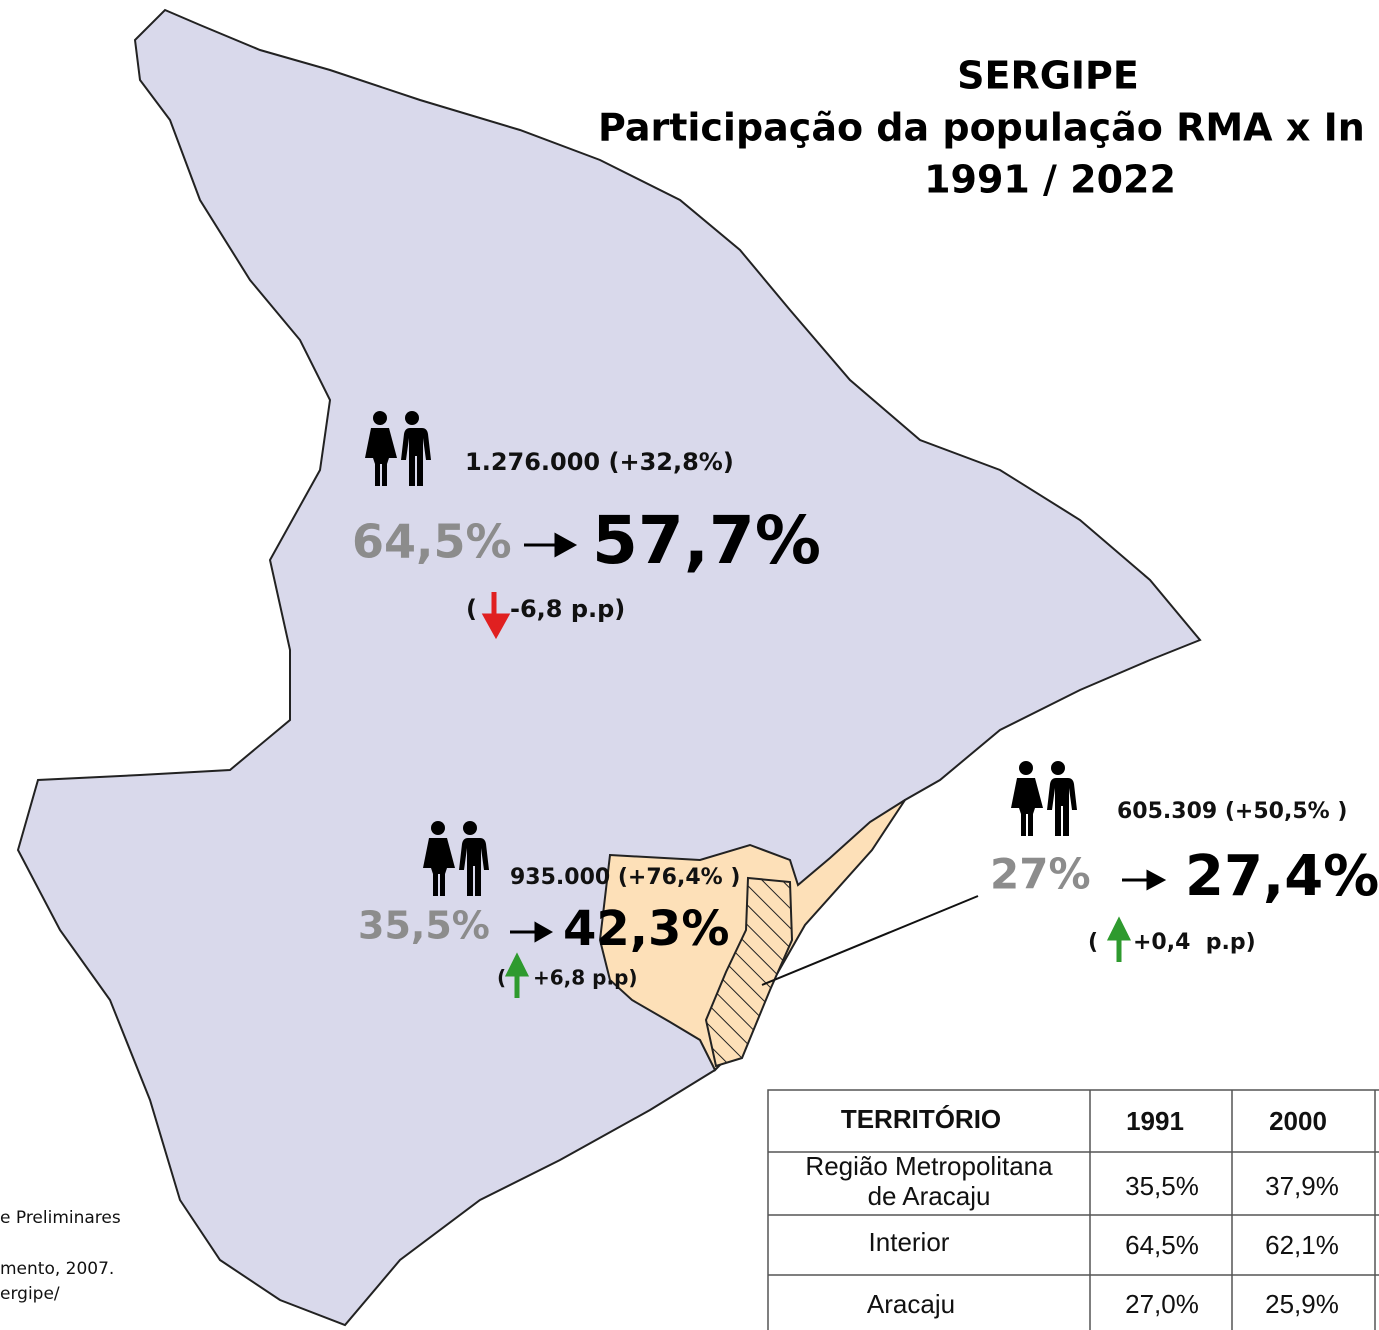 This screenshot has width=1379, height=1330. What do you see at coordinates (1298, 1121) in the screenshot?
I see `table-header: 2000` at bounding box center [1298, 1121].